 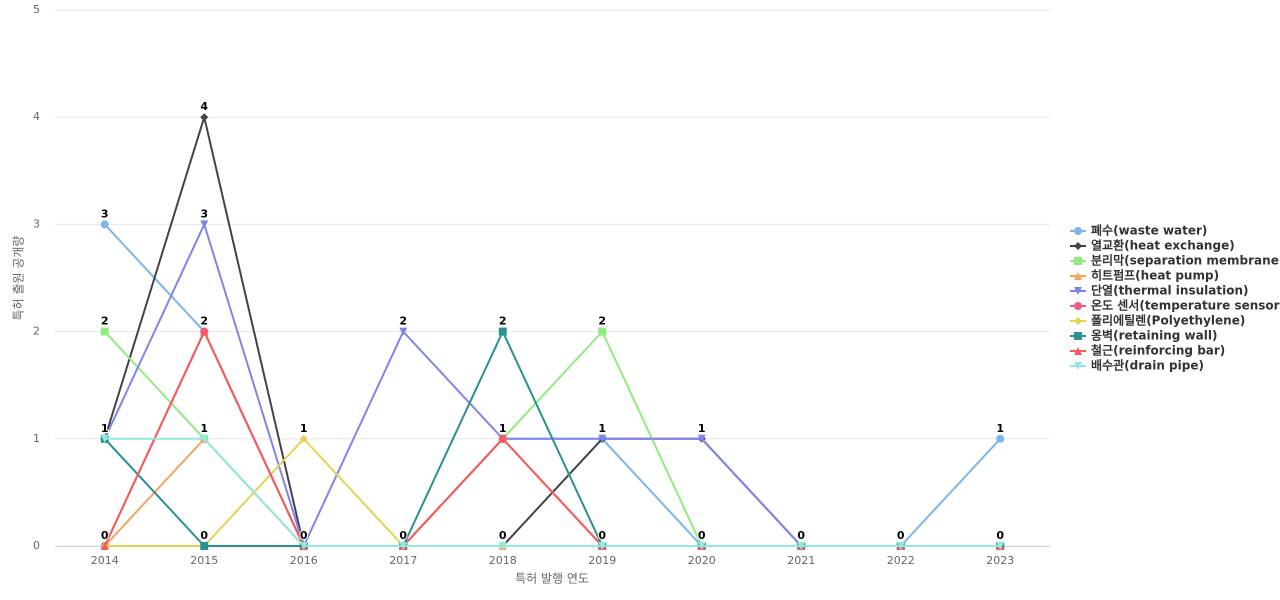 I want to click on legend-label: 온도 센서(temperature sensor), so click(x=1185, y=305).